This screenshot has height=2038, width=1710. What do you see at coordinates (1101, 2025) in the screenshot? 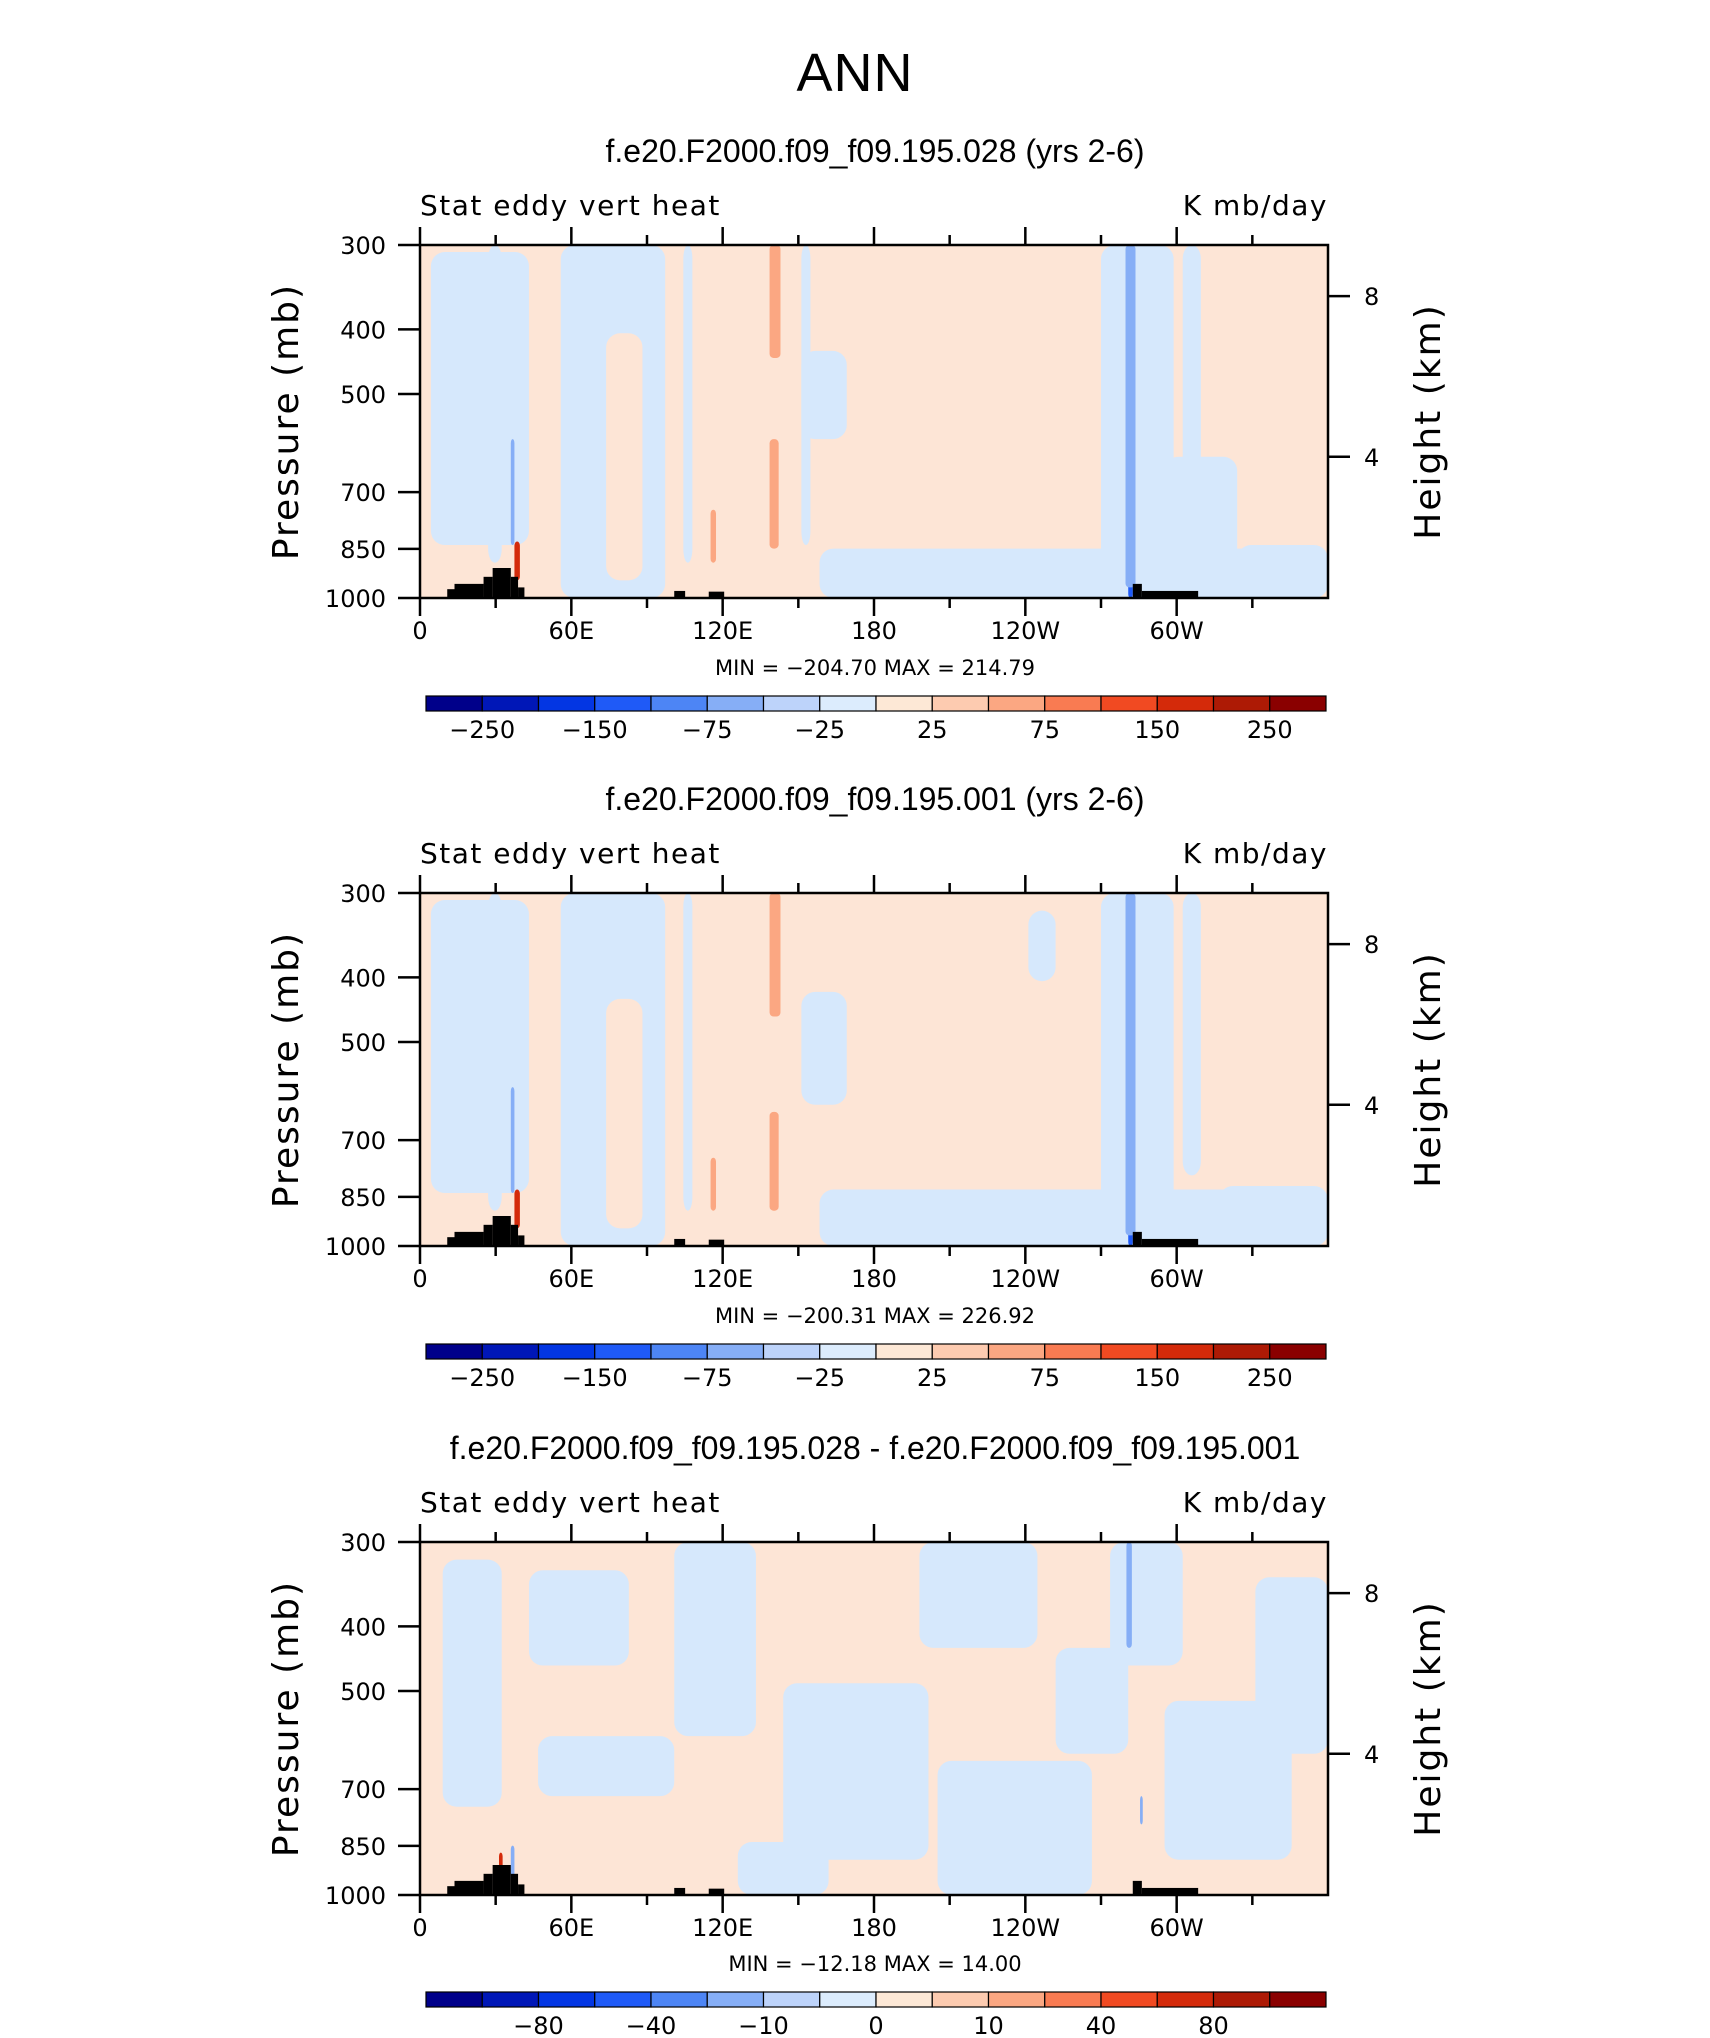
I see `colorbar-label: 40` at bounding box center [1101, 2025].